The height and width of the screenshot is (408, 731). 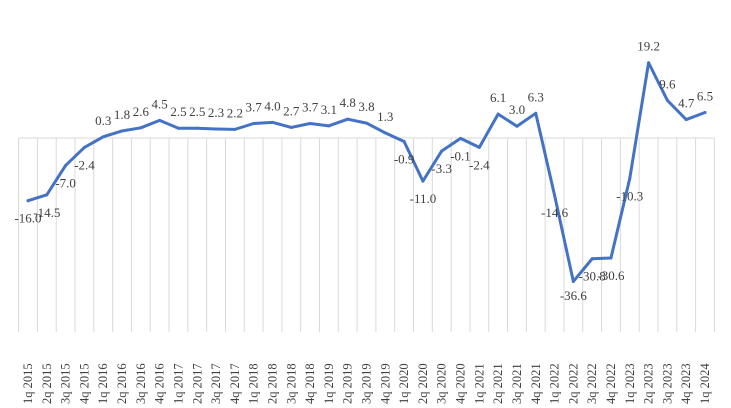 What do you see at coordinates (122, 114) in the screenshot?
I see `data-label: 1.8` at bounding box center [122, 114].